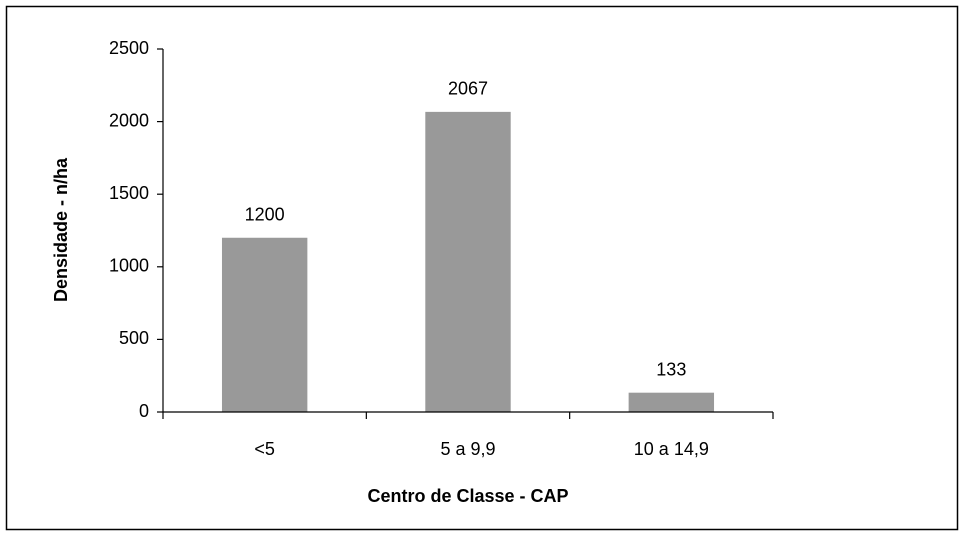  Describe the element at coordinates (264, 449) in the screenshot. I see `x-tick-label: <5` at that location.